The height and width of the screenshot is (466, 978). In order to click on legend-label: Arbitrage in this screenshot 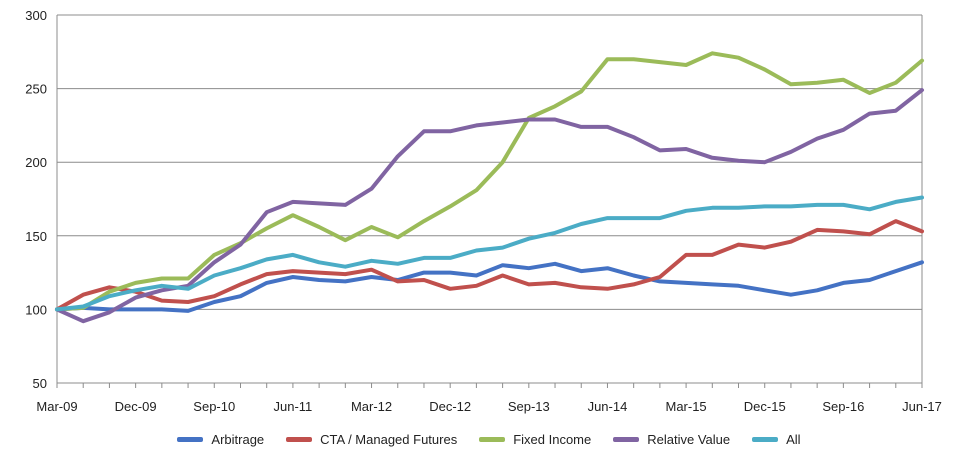, I will do `click(238, 439)`.